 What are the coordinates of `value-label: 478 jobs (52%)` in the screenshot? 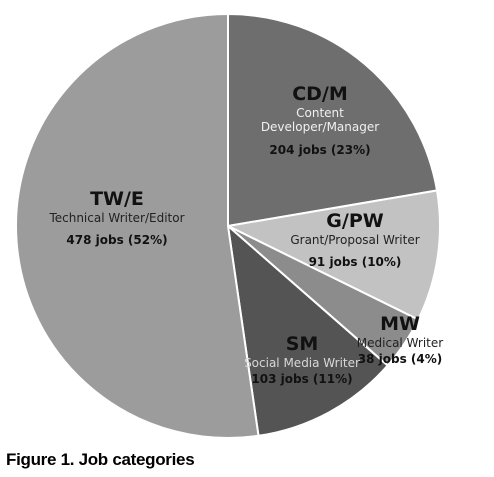 It's located at (117, 240).